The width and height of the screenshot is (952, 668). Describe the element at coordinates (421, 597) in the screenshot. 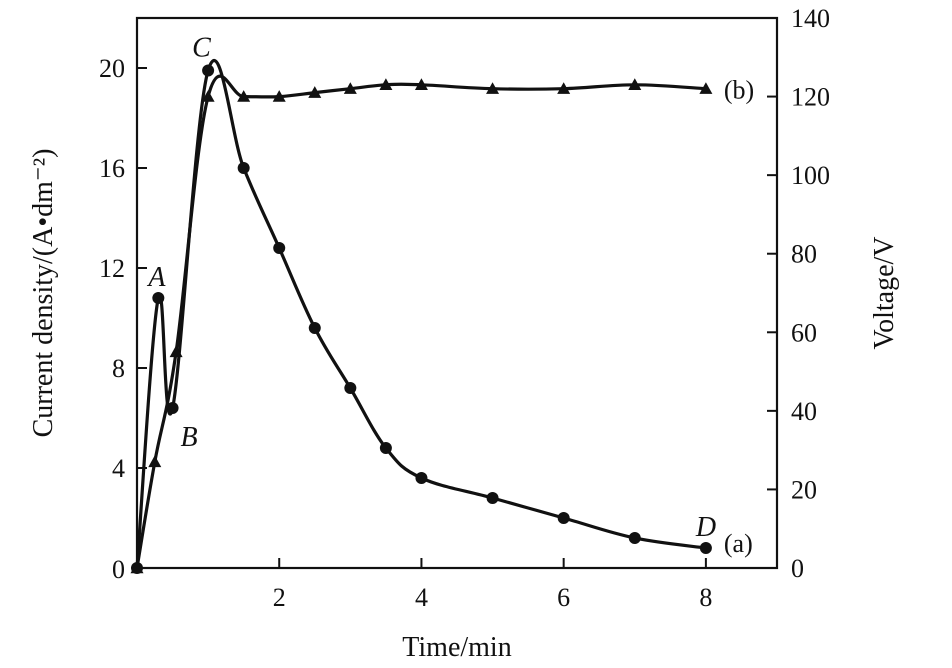

I see `x-tick-label-4: 4` at that location.